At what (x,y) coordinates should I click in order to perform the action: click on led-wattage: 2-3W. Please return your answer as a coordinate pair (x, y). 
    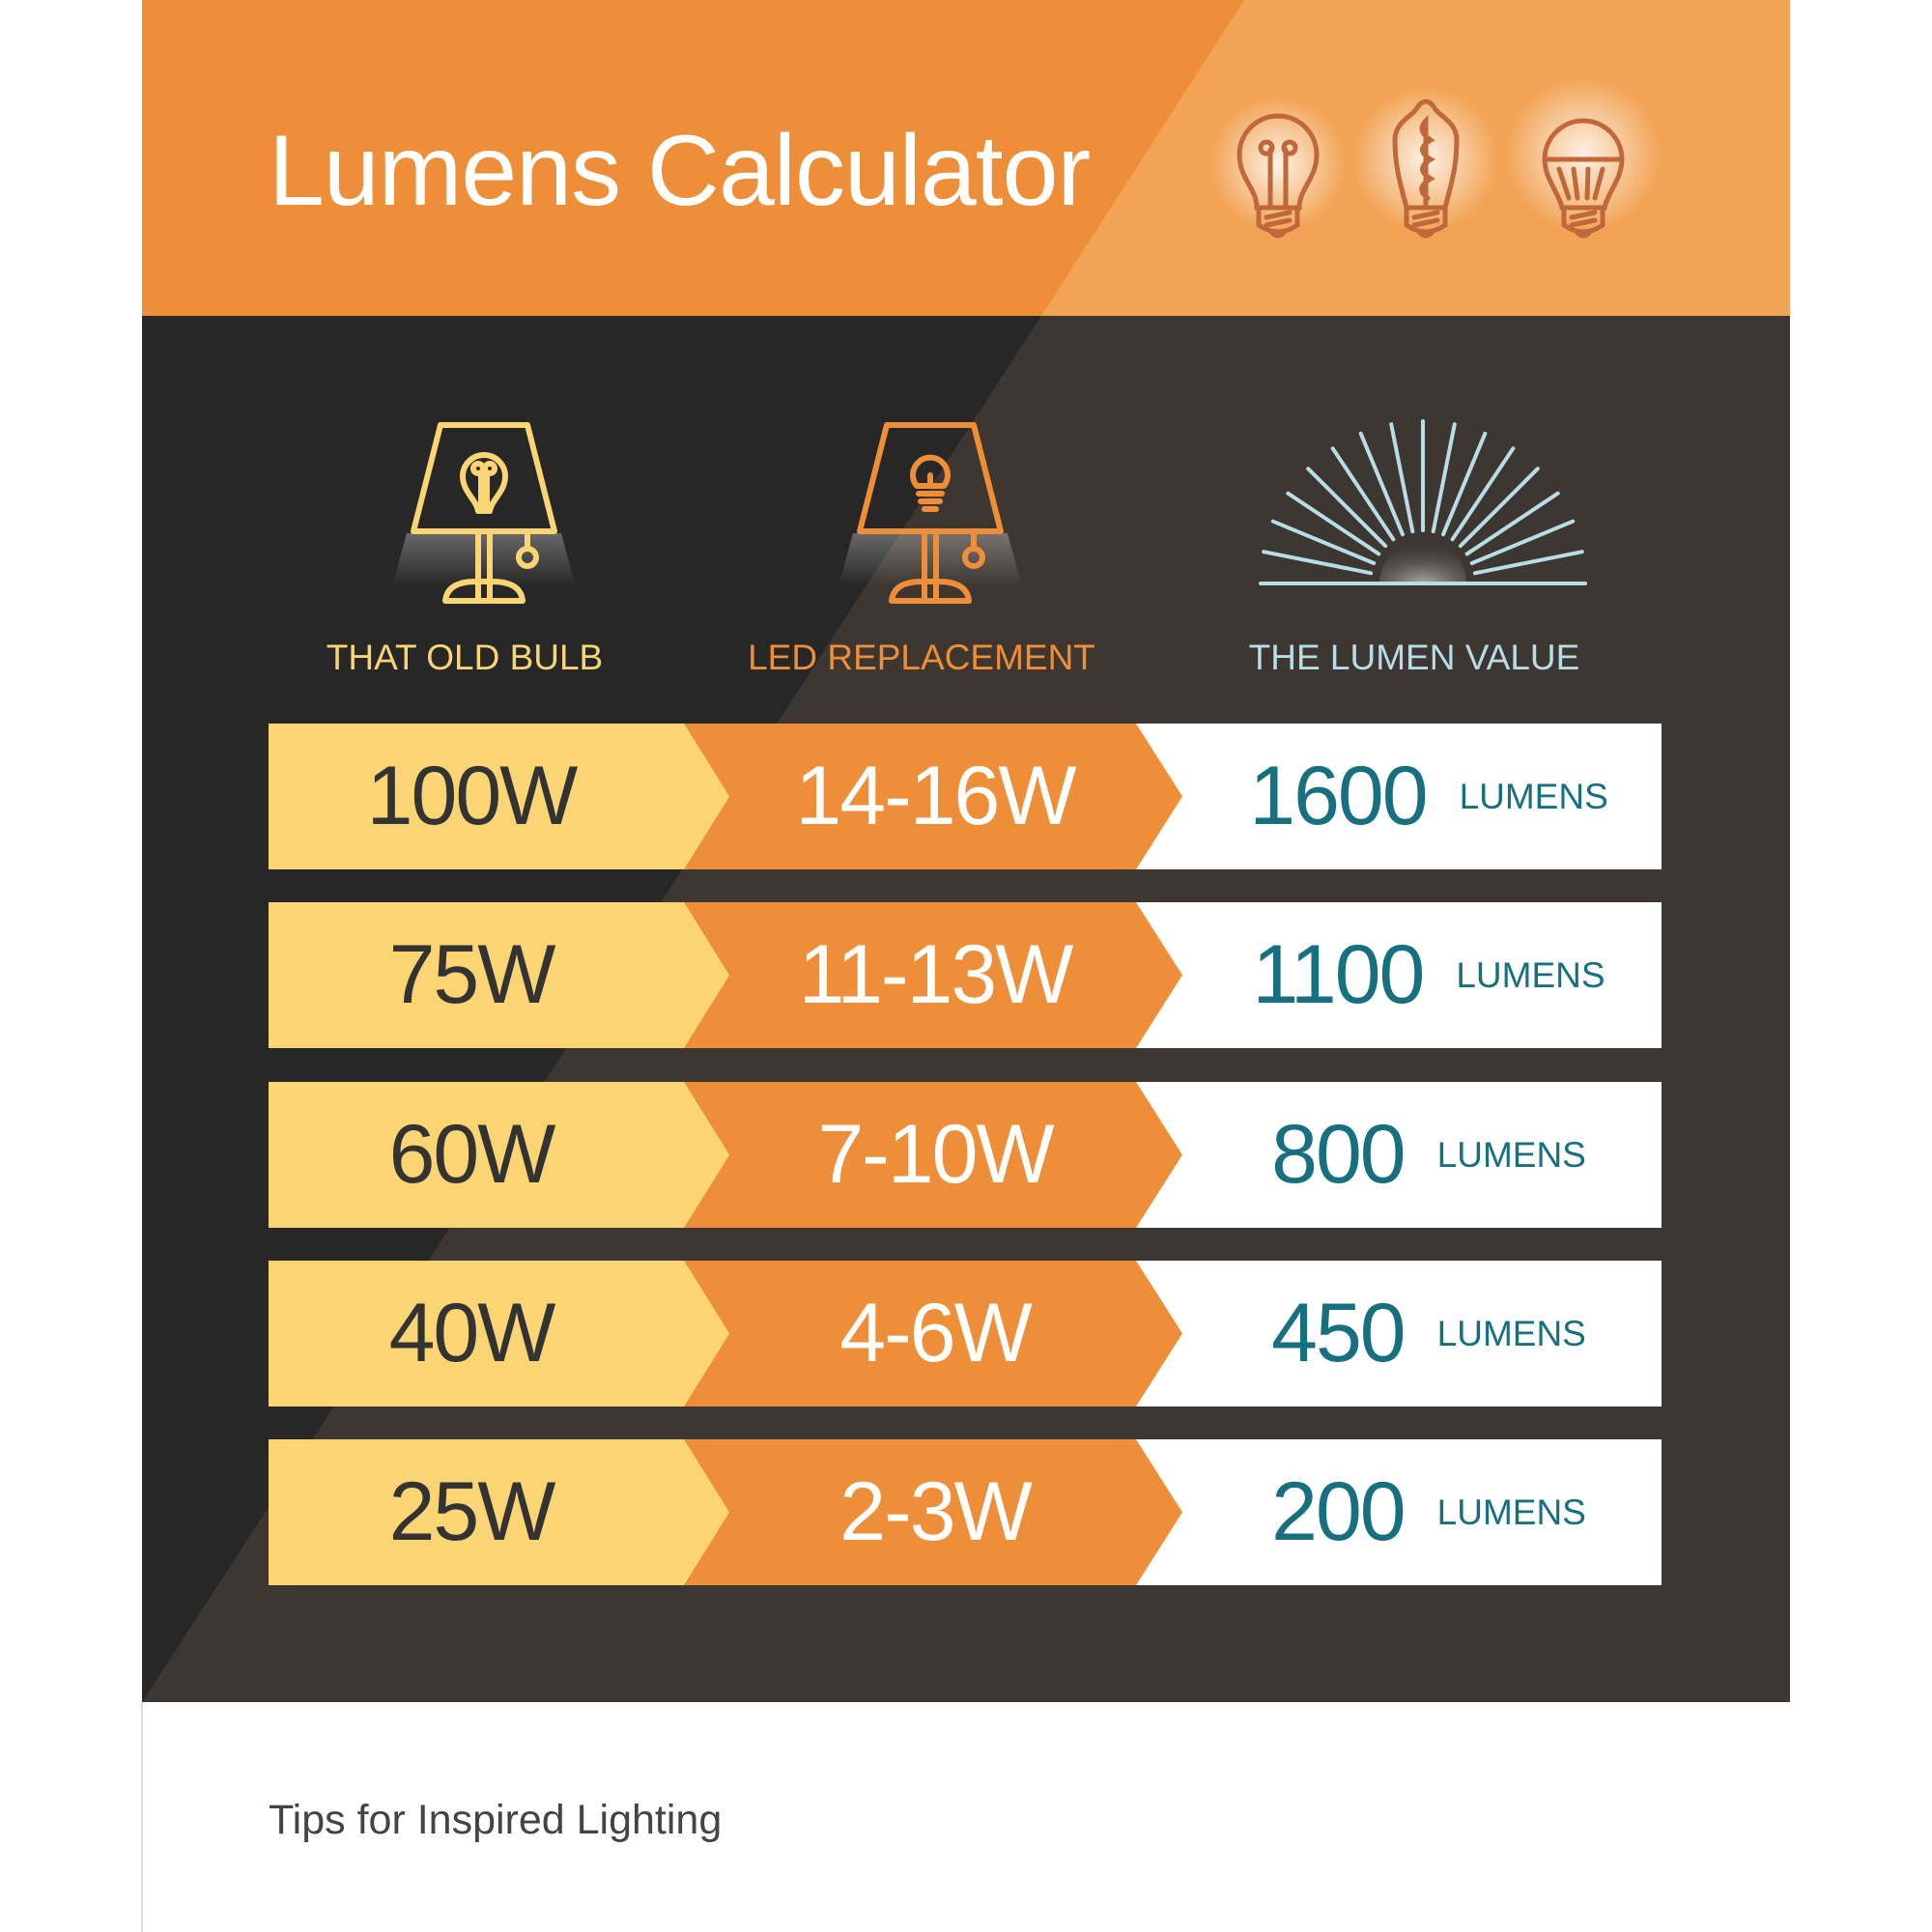
    Looking at the image, I should click on (935, 1511).